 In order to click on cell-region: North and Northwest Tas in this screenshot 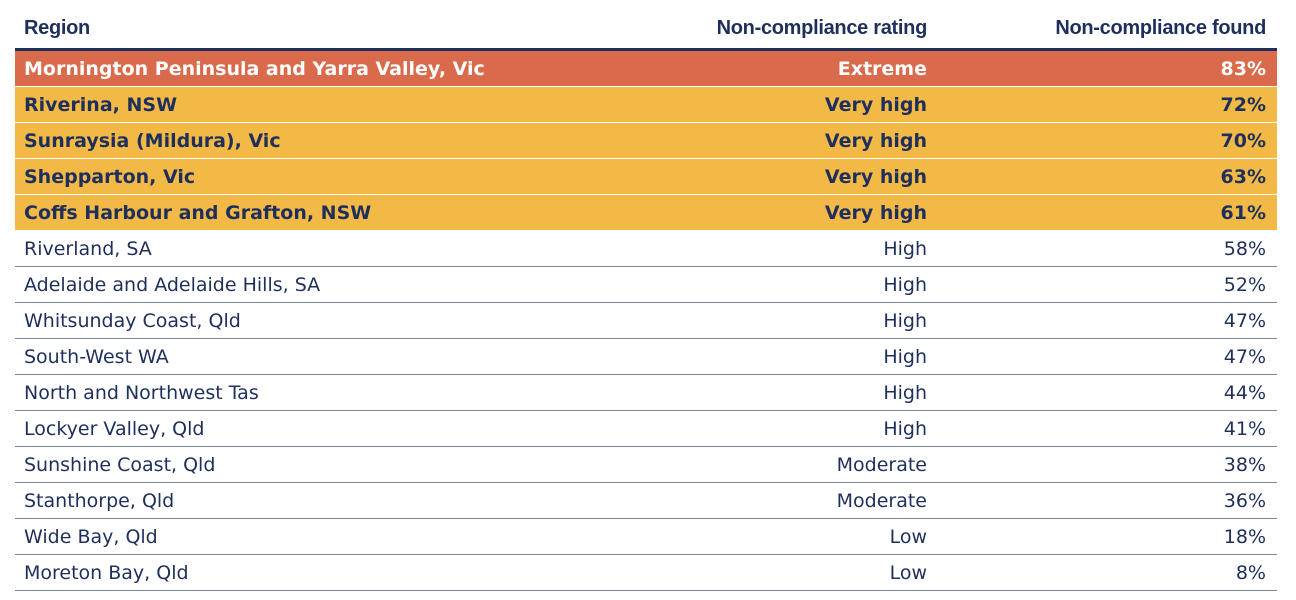, I will do `click(275, 392)`.